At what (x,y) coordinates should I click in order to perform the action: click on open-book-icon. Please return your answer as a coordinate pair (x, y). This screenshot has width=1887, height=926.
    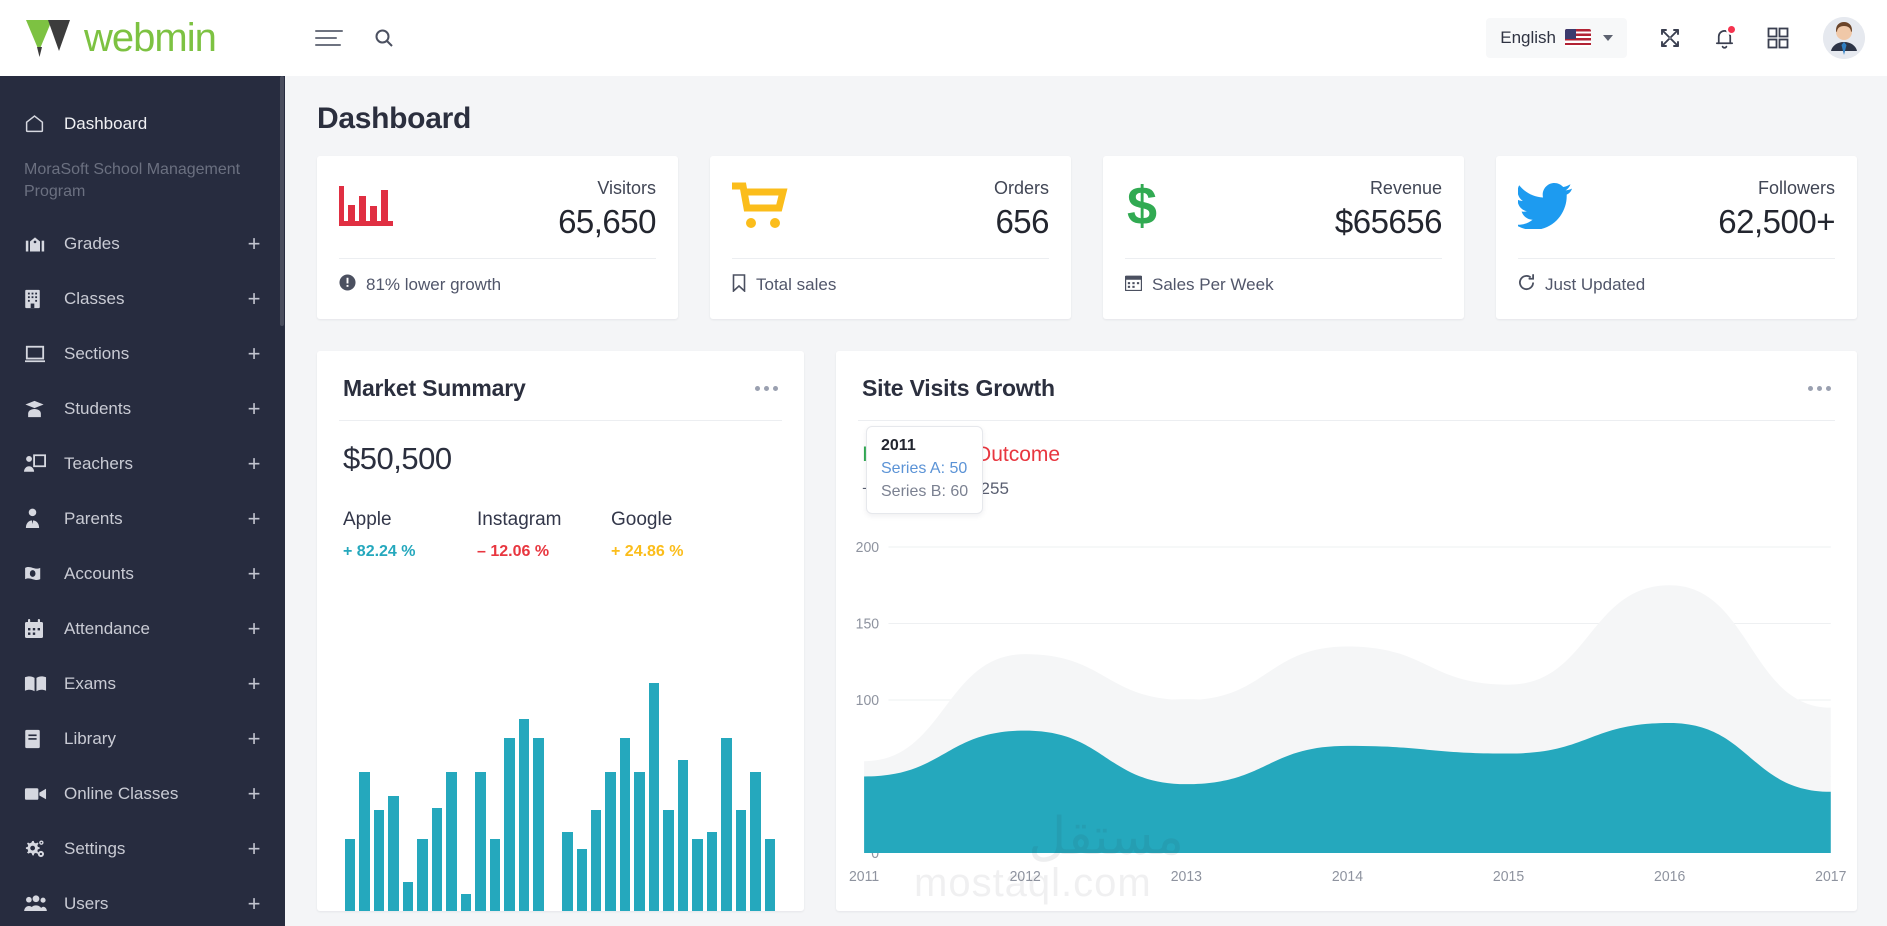
    Looking at the image, I should click on (37, 684).